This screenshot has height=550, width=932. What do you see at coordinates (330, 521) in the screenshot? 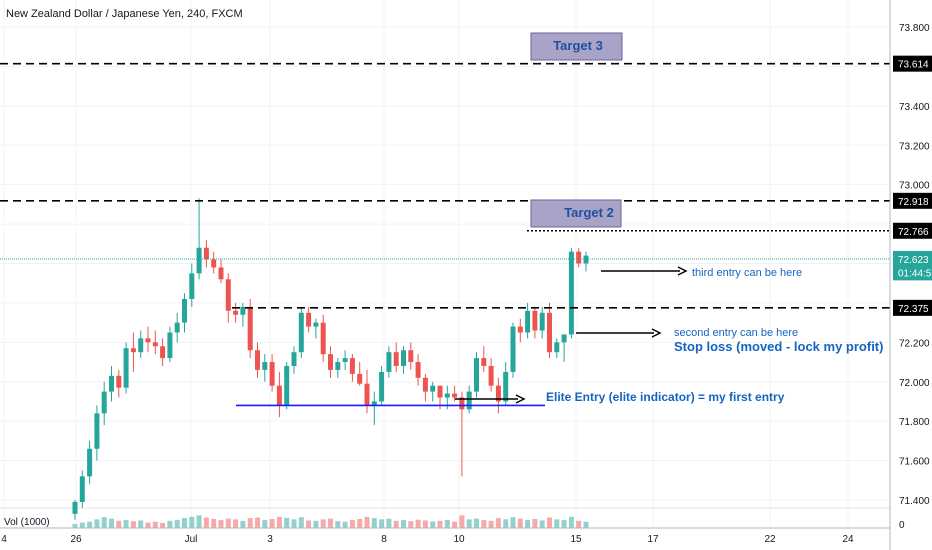
I see `volume-bars` at bounding box center [330, 521].